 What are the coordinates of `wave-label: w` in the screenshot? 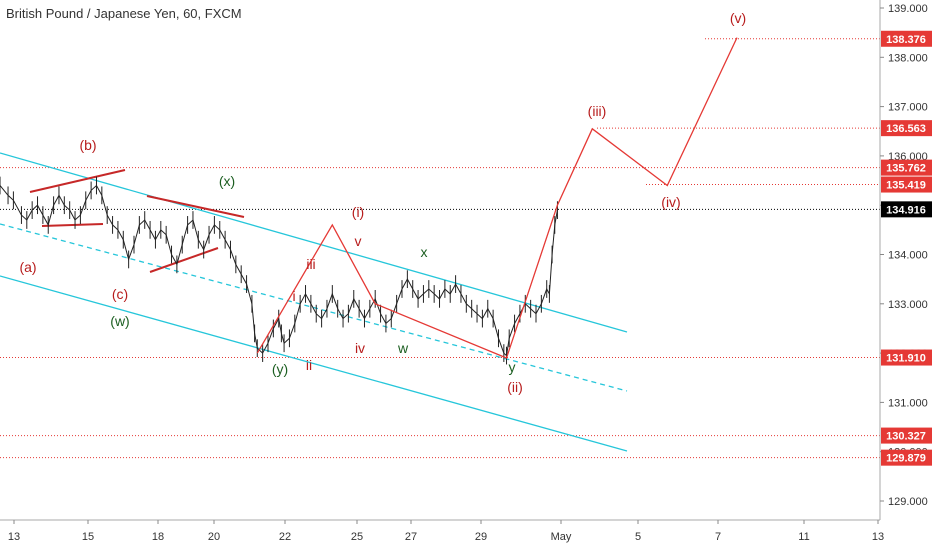 It's located at (403, 348).